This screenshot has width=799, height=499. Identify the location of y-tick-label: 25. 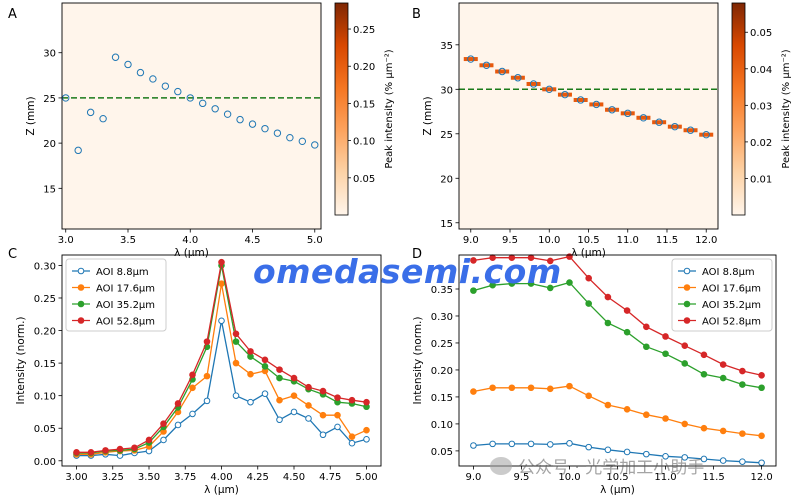
(49, 99).